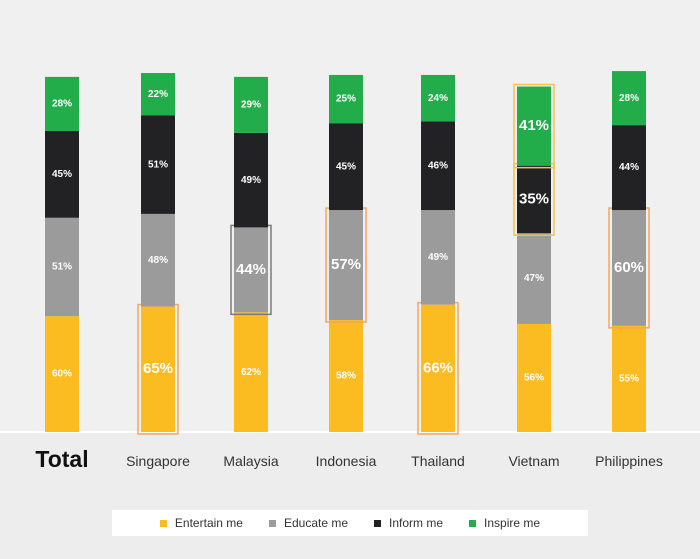  I want to click on data-label-malaysia-entertain-me: 62%, so click(251, 372).